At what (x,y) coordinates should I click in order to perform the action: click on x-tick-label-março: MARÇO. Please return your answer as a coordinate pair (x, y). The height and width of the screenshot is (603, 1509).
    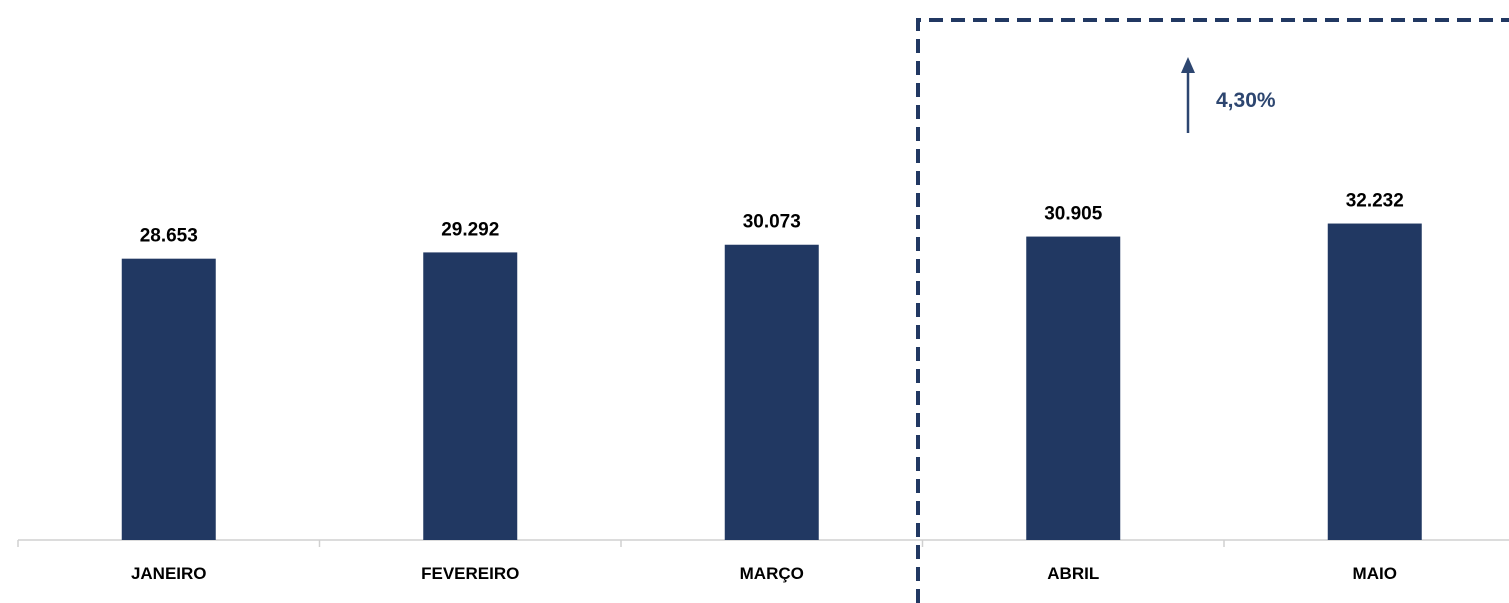
    Looking at the image, I should click on (772, 573).